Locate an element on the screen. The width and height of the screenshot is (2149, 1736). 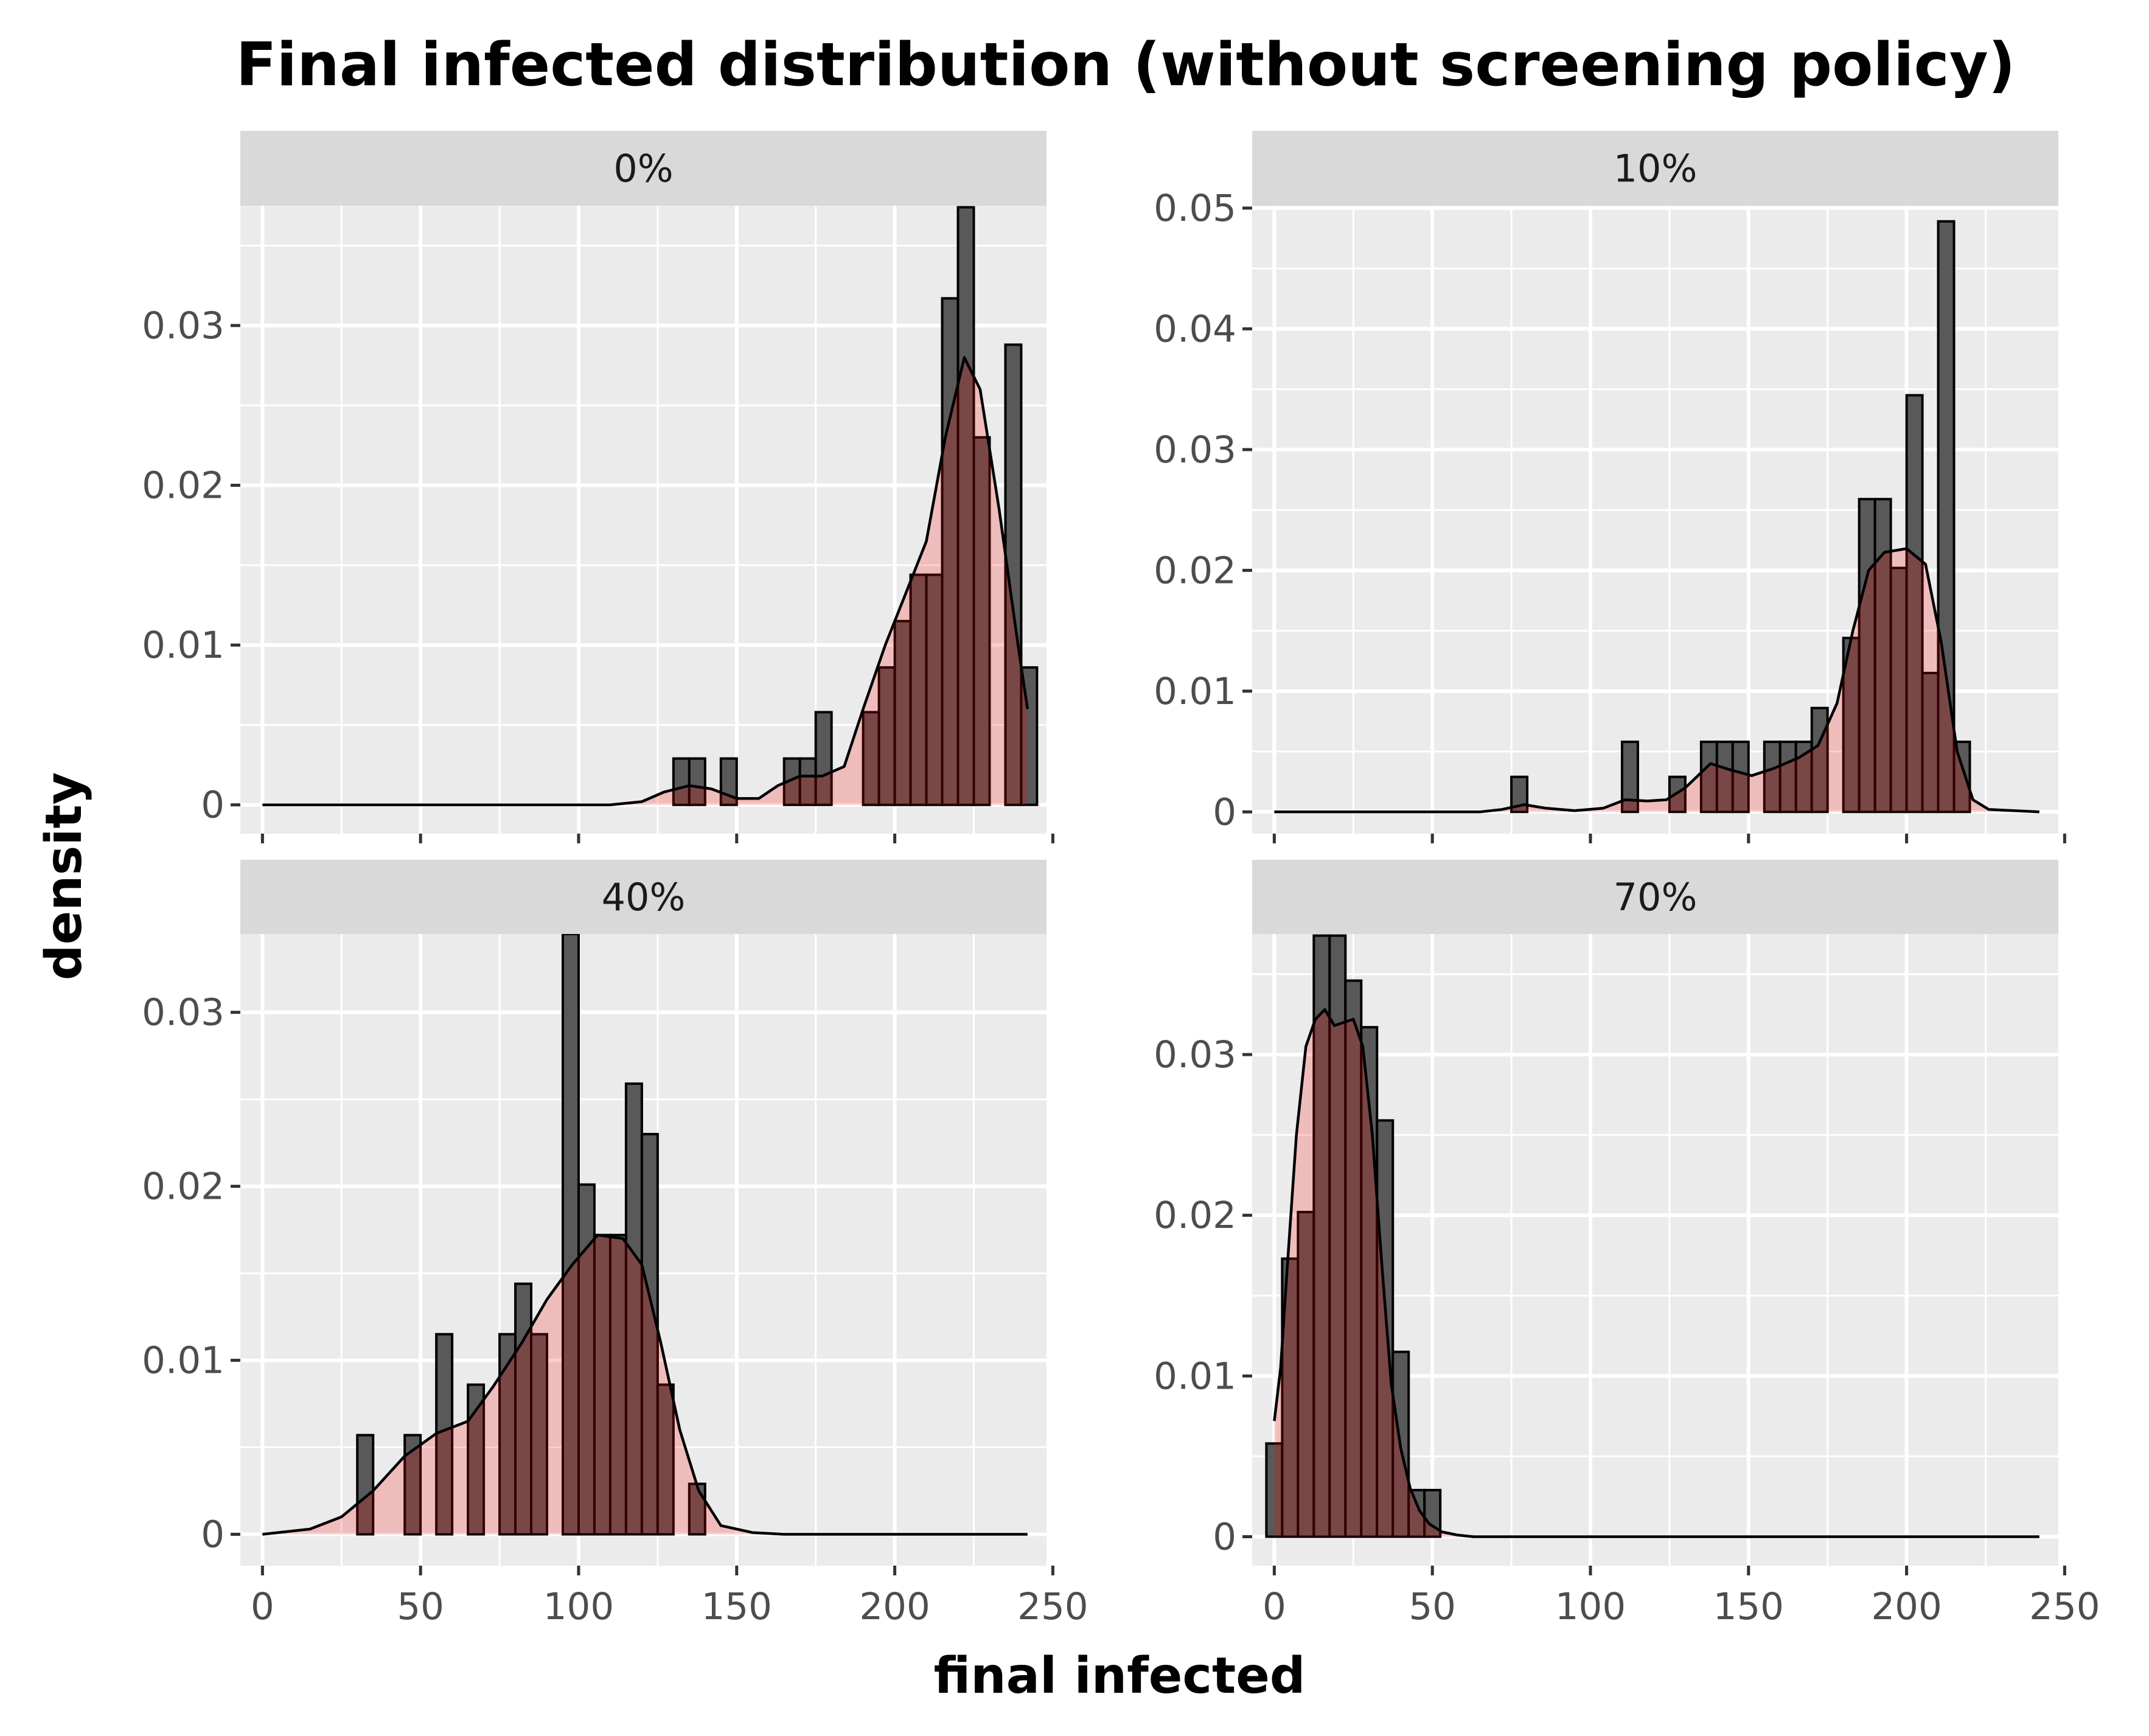
y-axis: 0 0.01 0.02 0.03 0.04 0.05 is located at coordinates (1203, 510).